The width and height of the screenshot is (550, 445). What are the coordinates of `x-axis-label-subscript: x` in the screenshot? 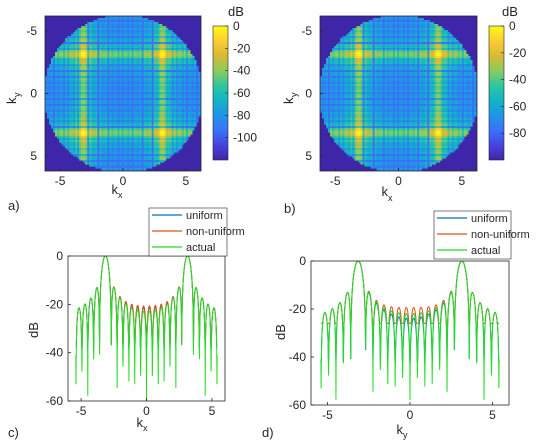 It's located at (120, 195).